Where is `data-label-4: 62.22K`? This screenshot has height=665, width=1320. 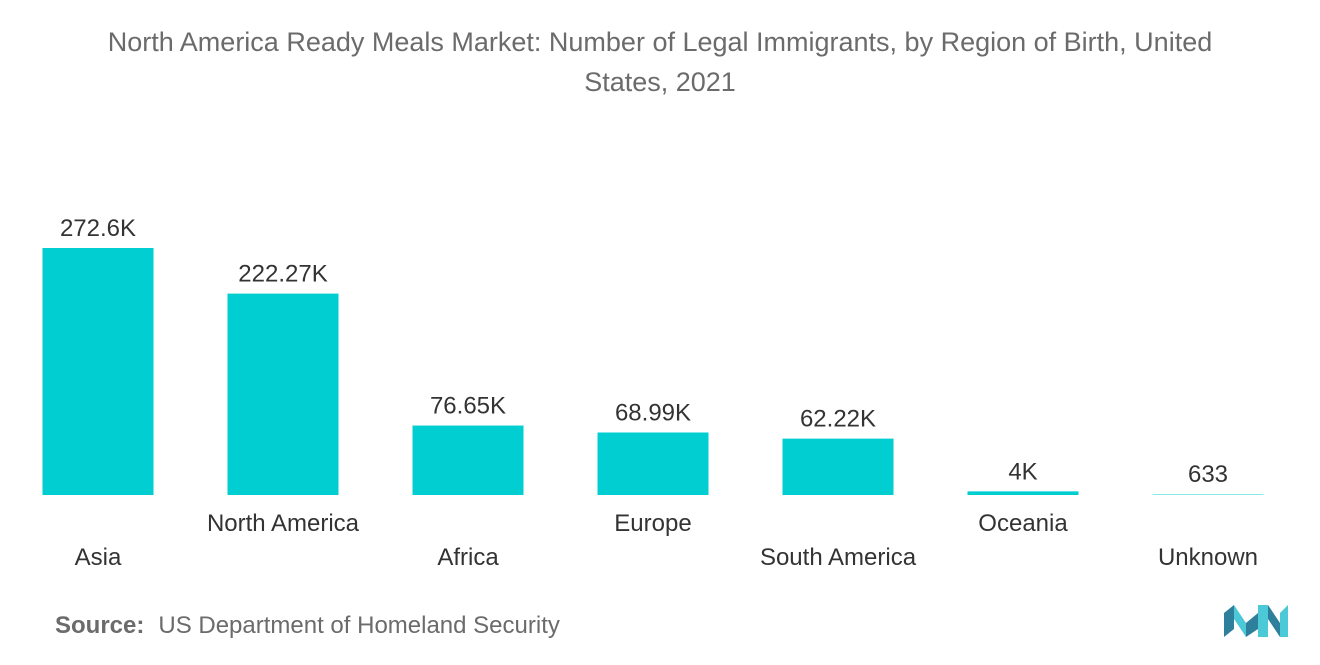
data-label-4: 62.22K is located at coordinates (838, 419).